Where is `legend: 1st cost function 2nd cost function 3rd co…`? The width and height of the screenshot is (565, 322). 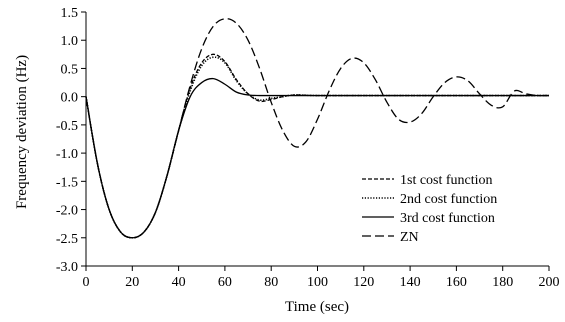 legend: 1st cost function 2nd cost function 3rd co… is located at coordinates (429, 209).